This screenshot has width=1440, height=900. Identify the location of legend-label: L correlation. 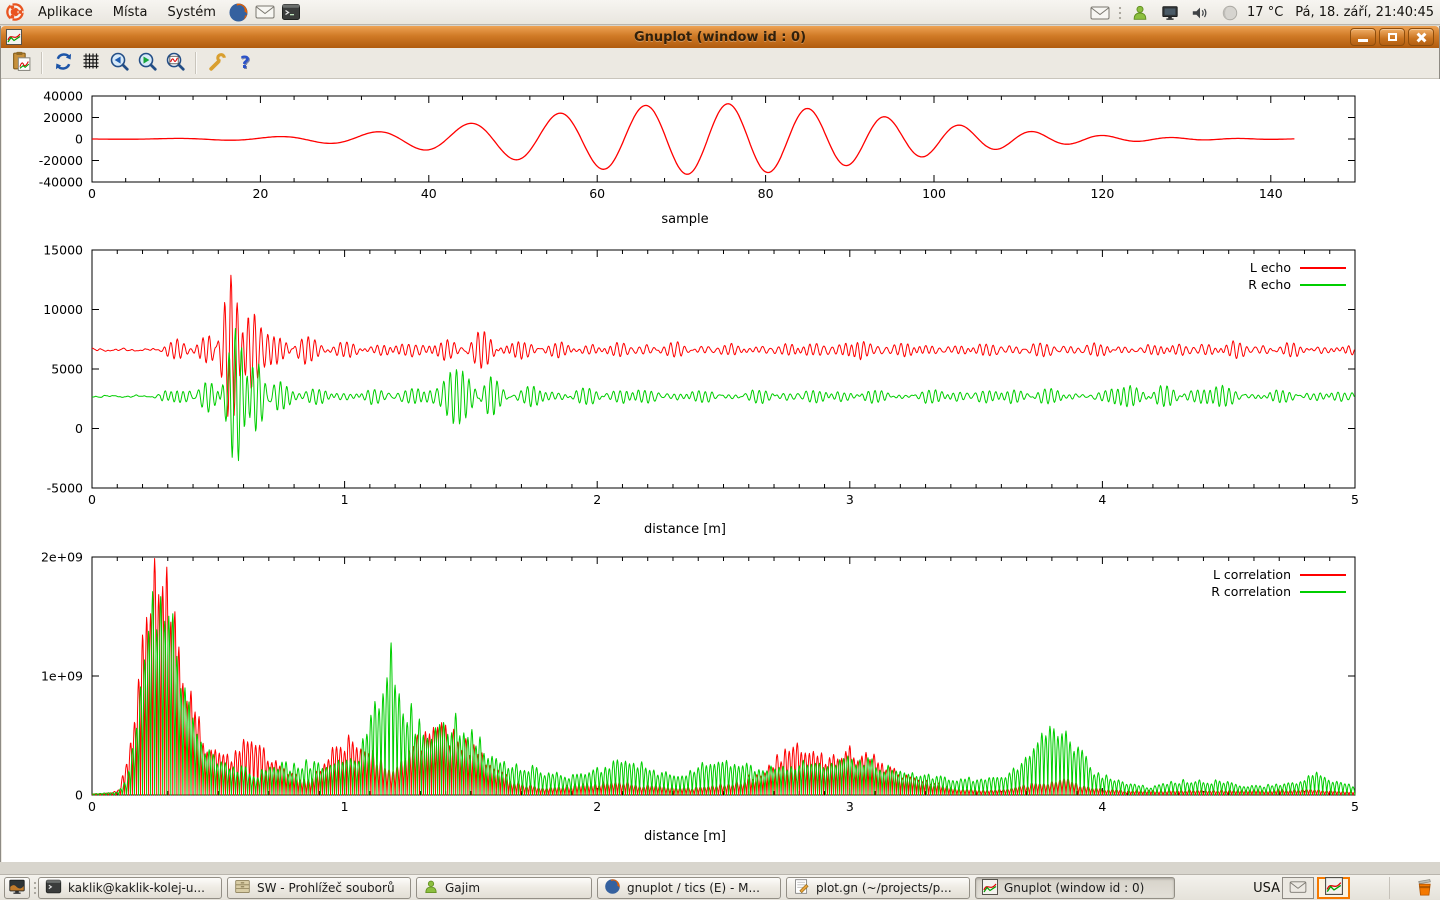
(1251, 574).